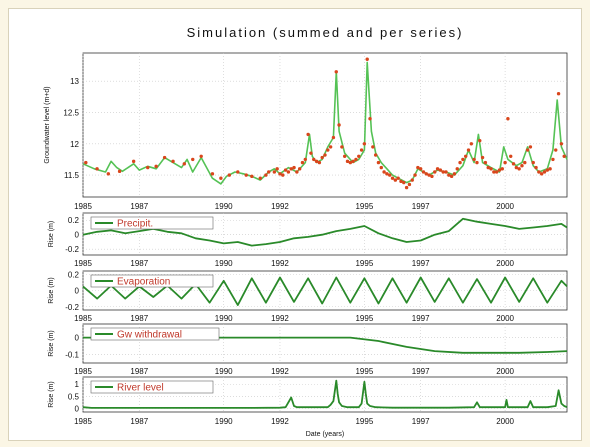 The image size is (590, 447). Describe the element at coordinates (280, 206) in the screenshot. I see `x-tick-label: 1992` at that location.